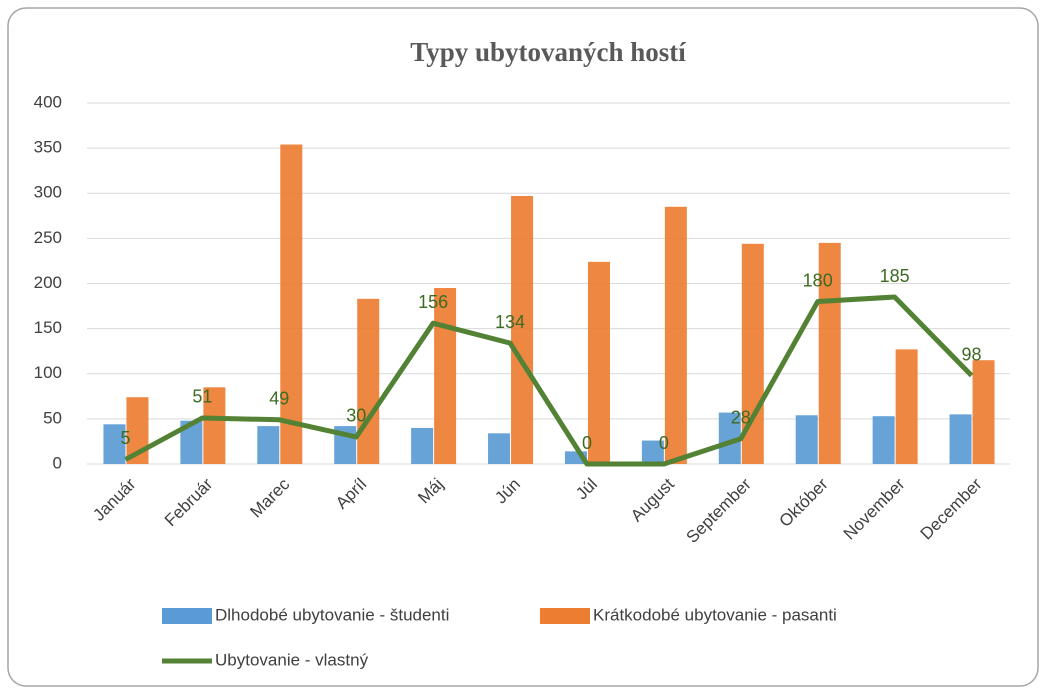 This screenshot has width=1046, height=689. Describe the element at coordinates (48, 237) in the screenshot. I see `y-tick-label: 250` at that location.